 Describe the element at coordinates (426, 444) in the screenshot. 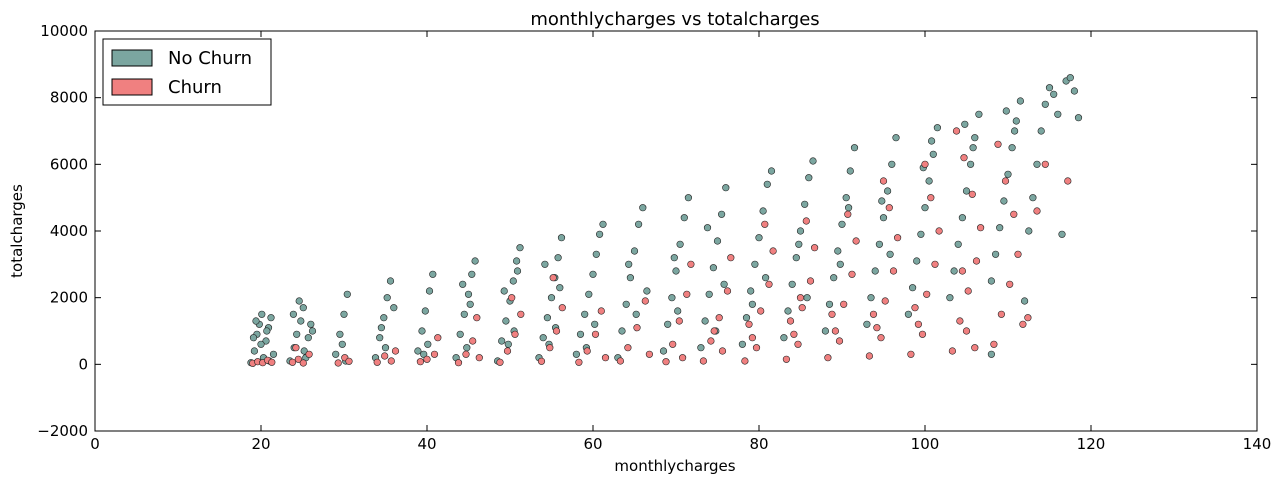

I see `x-tick-label: 40` at that location.